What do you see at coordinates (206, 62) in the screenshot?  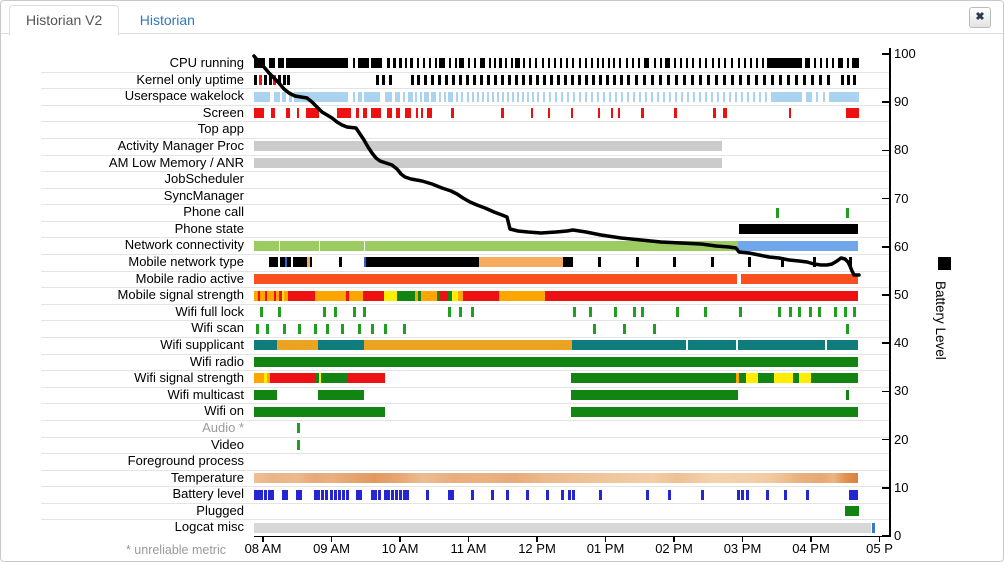 I see `row-label-cpu-running: CPU running` at bounding box center [206, 62].